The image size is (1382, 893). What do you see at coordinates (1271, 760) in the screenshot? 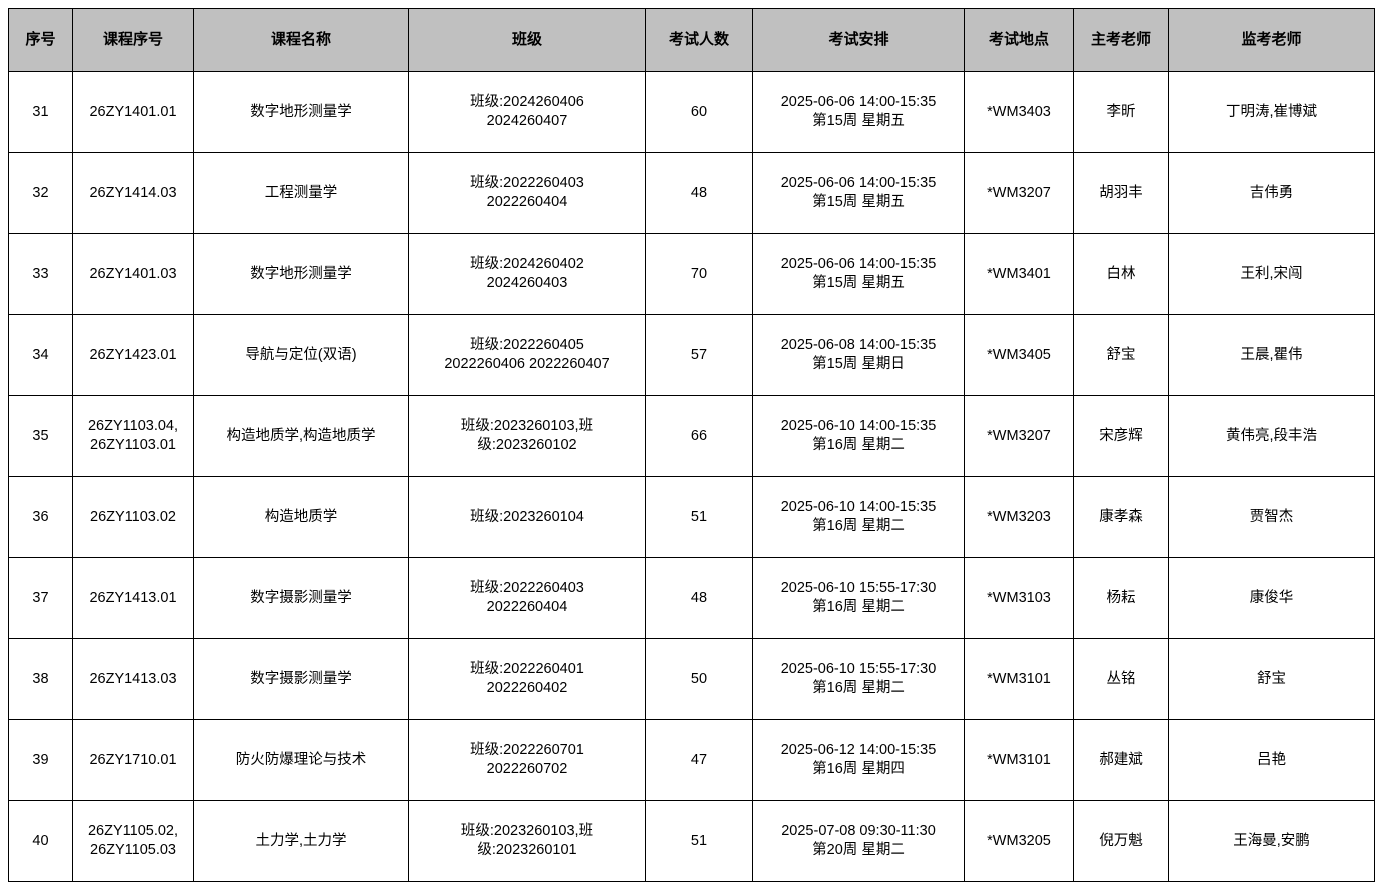
I see `cell-invigilator: 吕艳` at bounding box center [1271, 760].